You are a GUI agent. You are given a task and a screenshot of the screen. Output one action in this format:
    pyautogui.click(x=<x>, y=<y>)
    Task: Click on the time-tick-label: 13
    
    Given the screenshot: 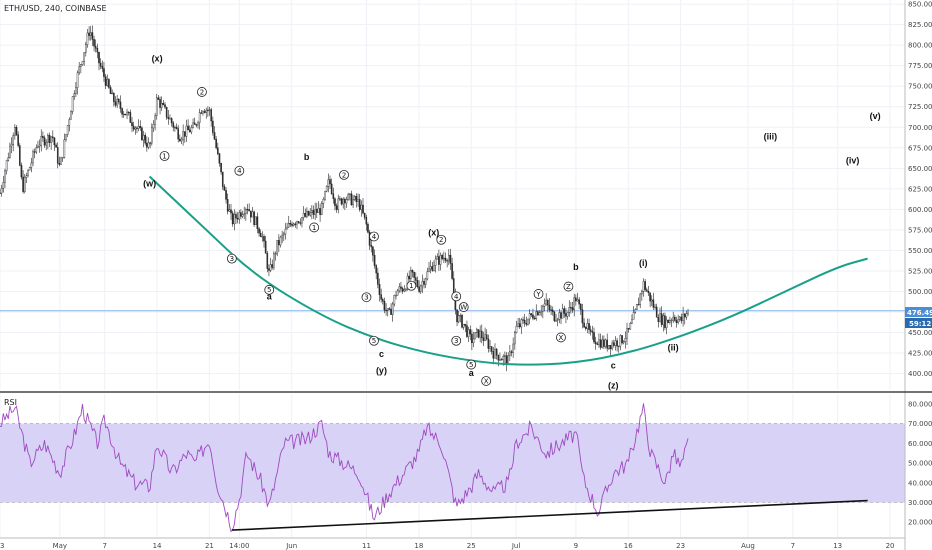 What is the action you would take?
    pyautogui.click(x=837, y=546)
    